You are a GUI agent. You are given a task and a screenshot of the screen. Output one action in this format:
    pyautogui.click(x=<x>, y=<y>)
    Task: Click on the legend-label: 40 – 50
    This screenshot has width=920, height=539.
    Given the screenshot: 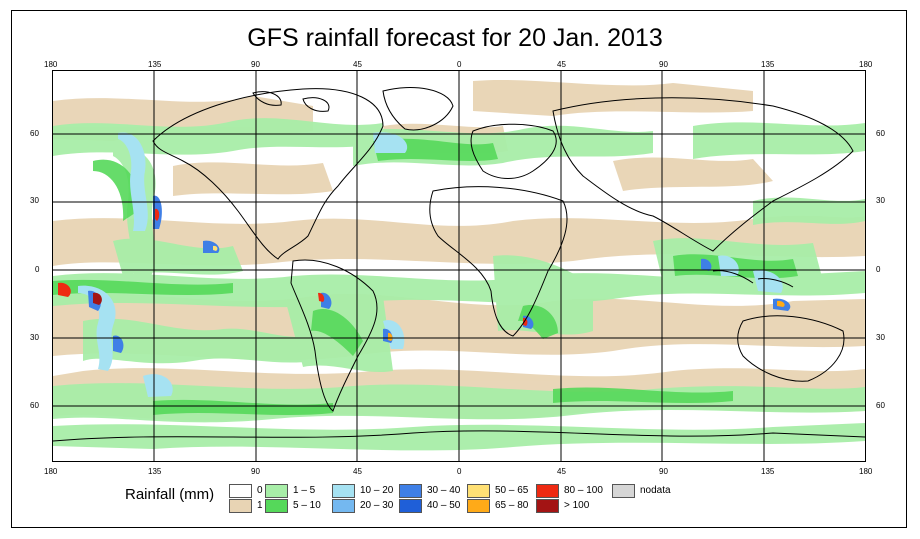 What is the action you would take?
    pyautogui.click(x=444, y=505)
    